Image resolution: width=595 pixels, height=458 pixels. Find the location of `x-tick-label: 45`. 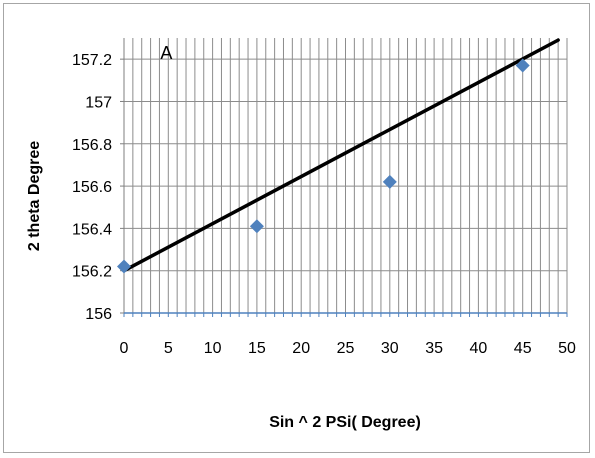

x-tick-label: 45 is located at coordinates (523, 348).